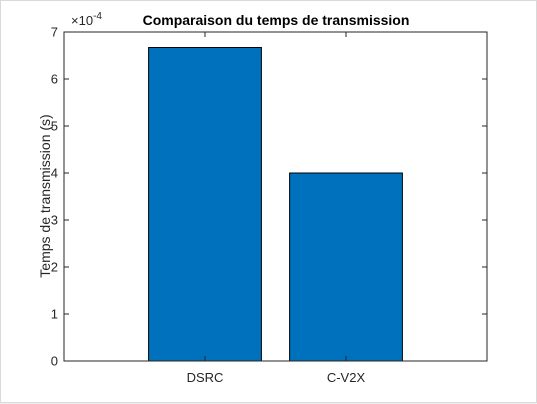  Describe the element at coordinates (54, 220) in the screenshot. I see `y-tick-label: 3` at that location.